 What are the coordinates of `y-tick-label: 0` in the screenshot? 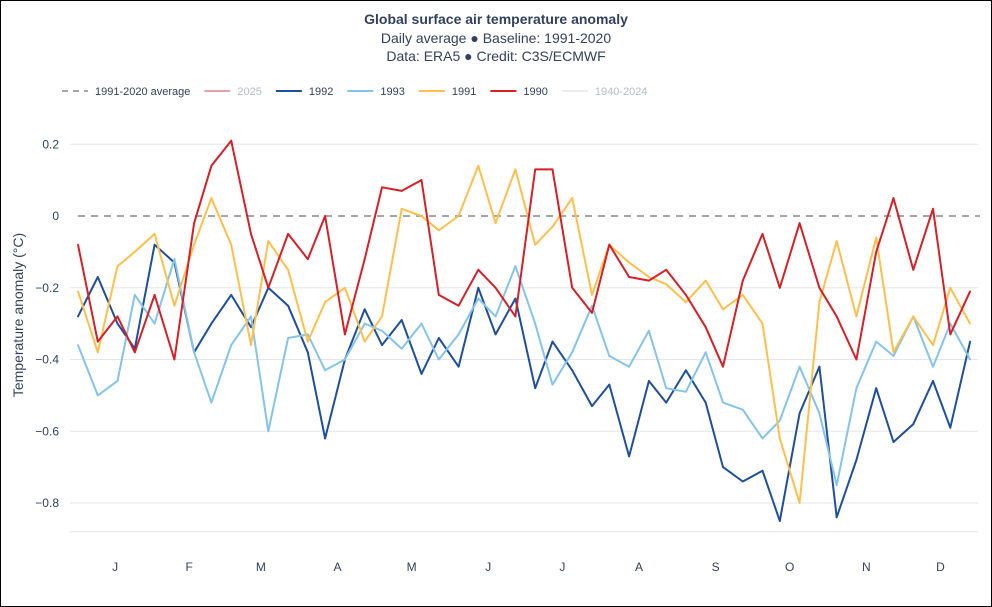 It's located at (55, 216).